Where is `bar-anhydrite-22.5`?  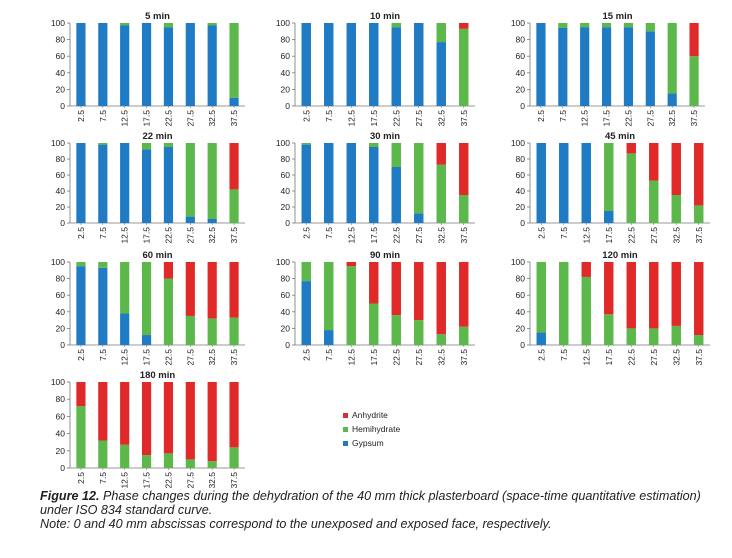 bar-anhydrite-22.5 is located at coordinates (631, 295).